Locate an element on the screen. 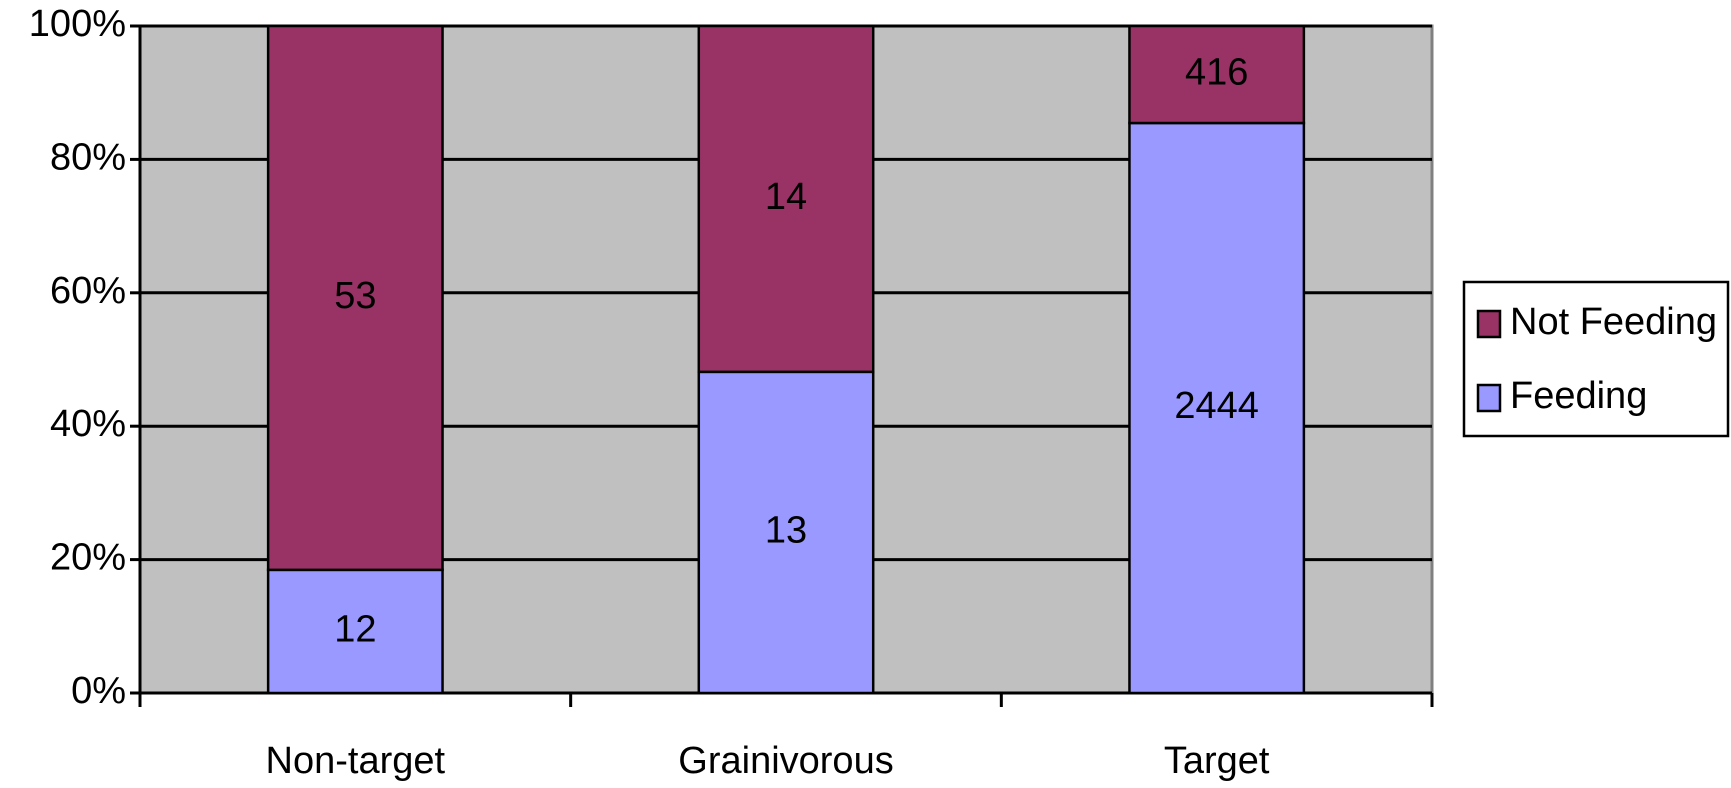 This screenshot has width=1731, height=788. y-tick-label: 0% is located at coordinates (98, 691).